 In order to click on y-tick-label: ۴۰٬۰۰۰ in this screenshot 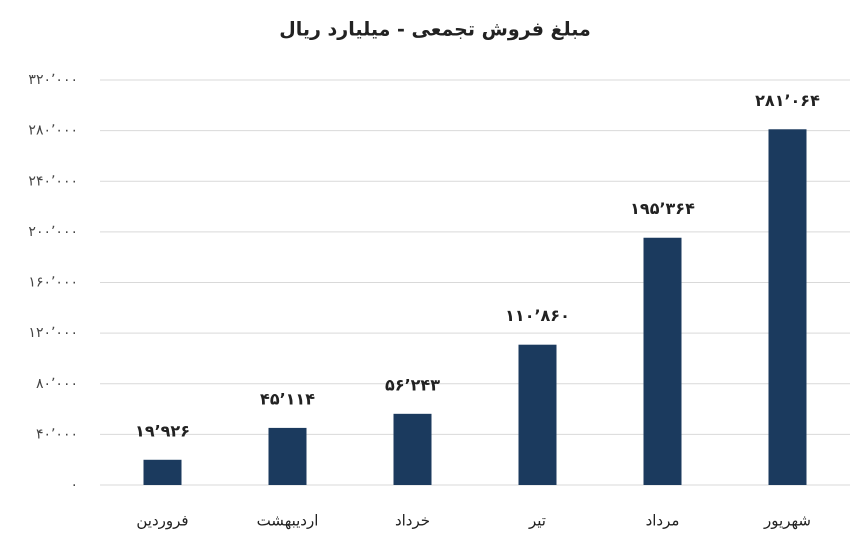, I will do `click(57, 434)`.